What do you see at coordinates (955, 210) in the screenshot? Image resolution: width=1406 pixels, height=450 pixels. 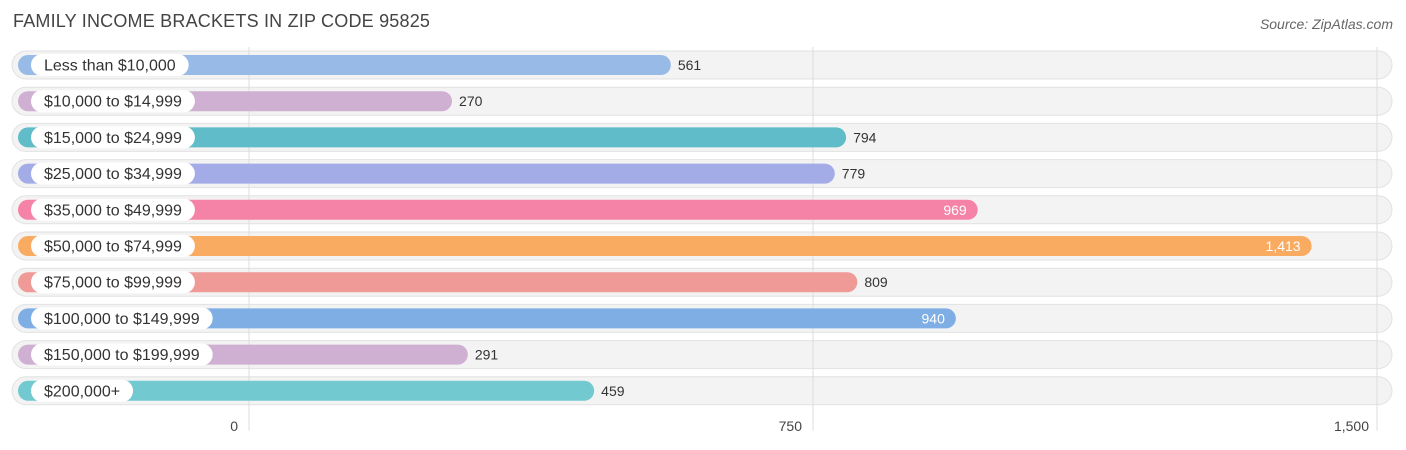 I see `value-label: 969` at bounding box center [955, 210].